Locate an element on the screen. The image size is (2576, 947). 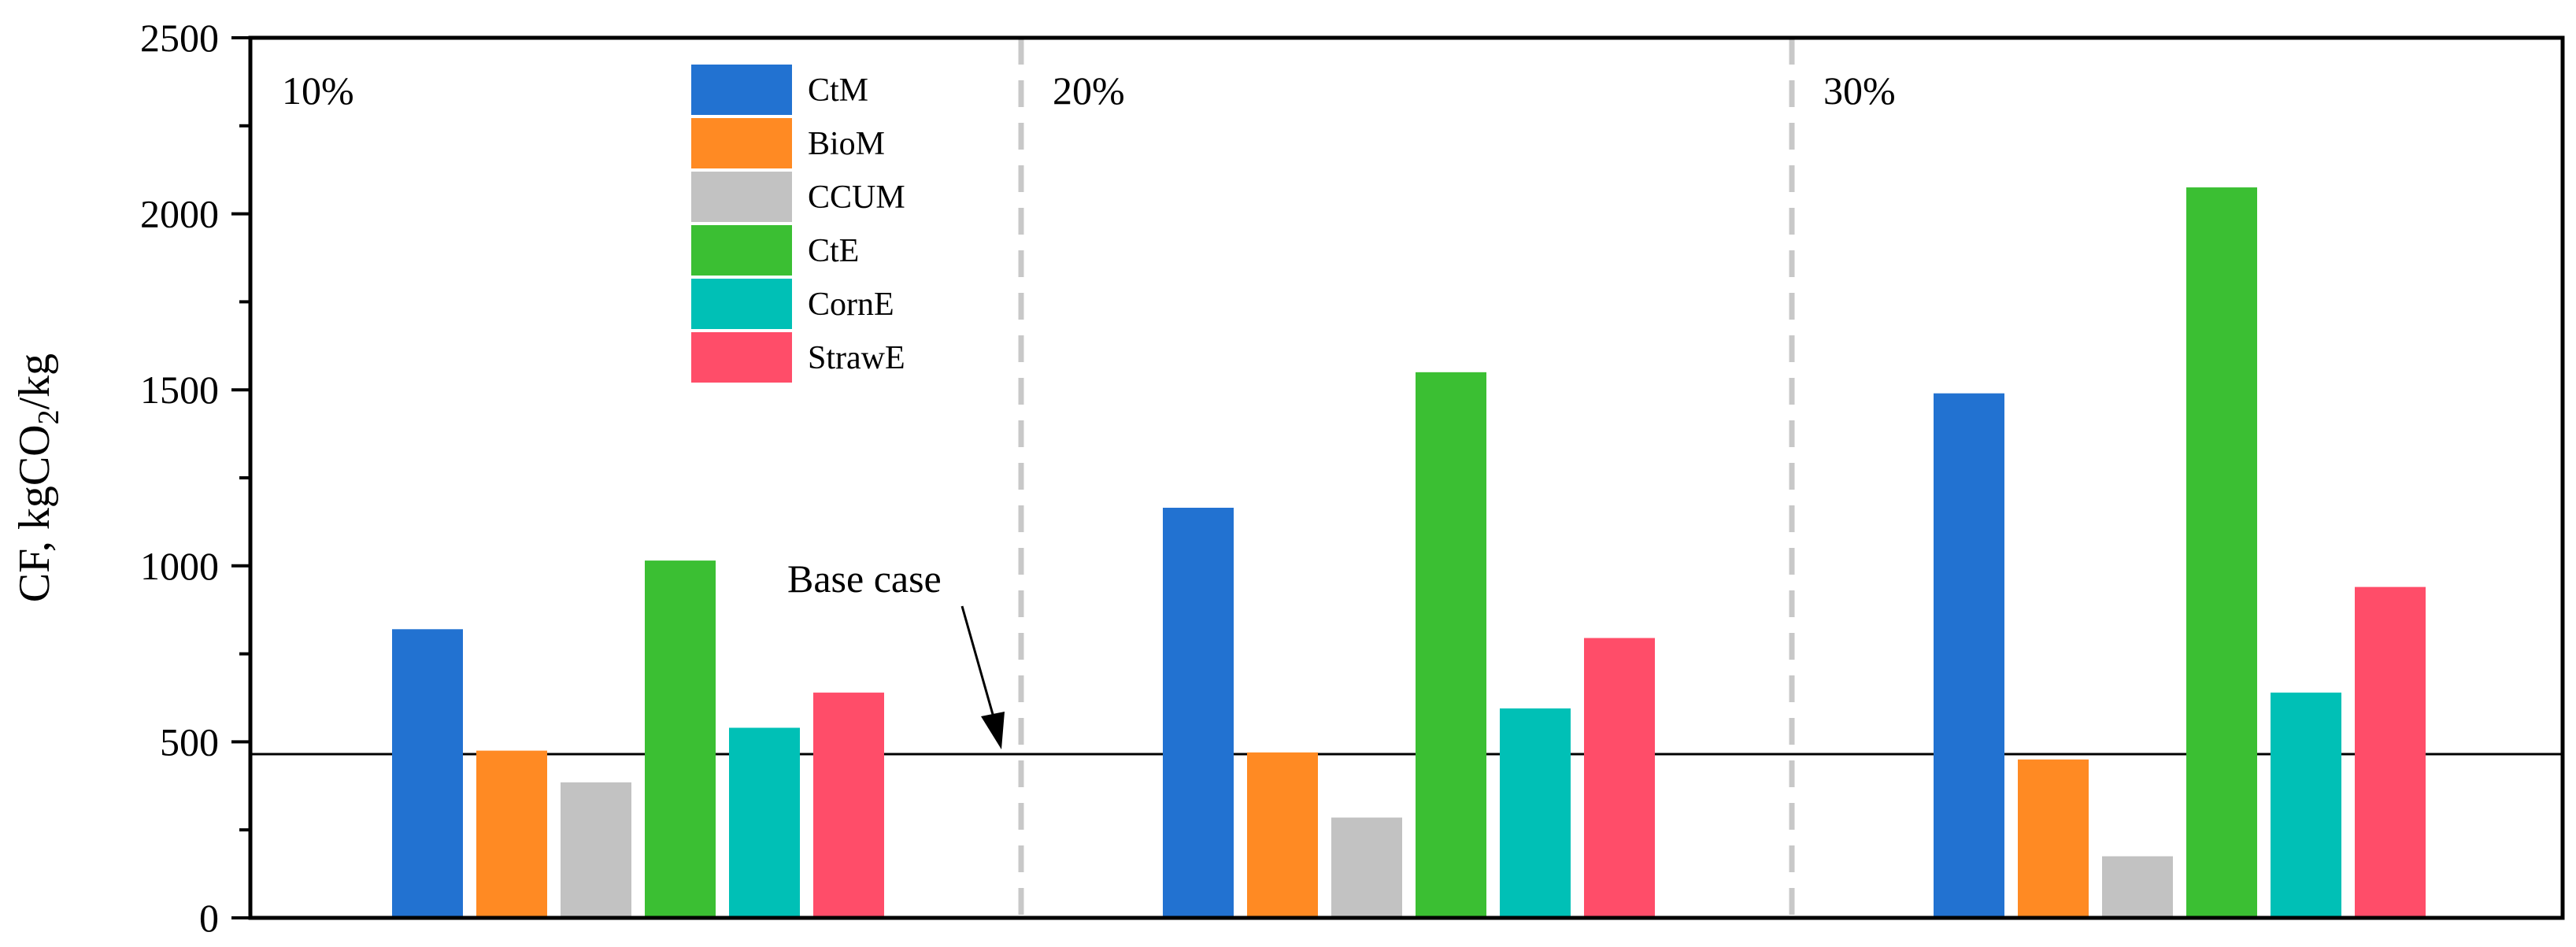
legend-swatch-ctm is located at coordinates (741, 90).